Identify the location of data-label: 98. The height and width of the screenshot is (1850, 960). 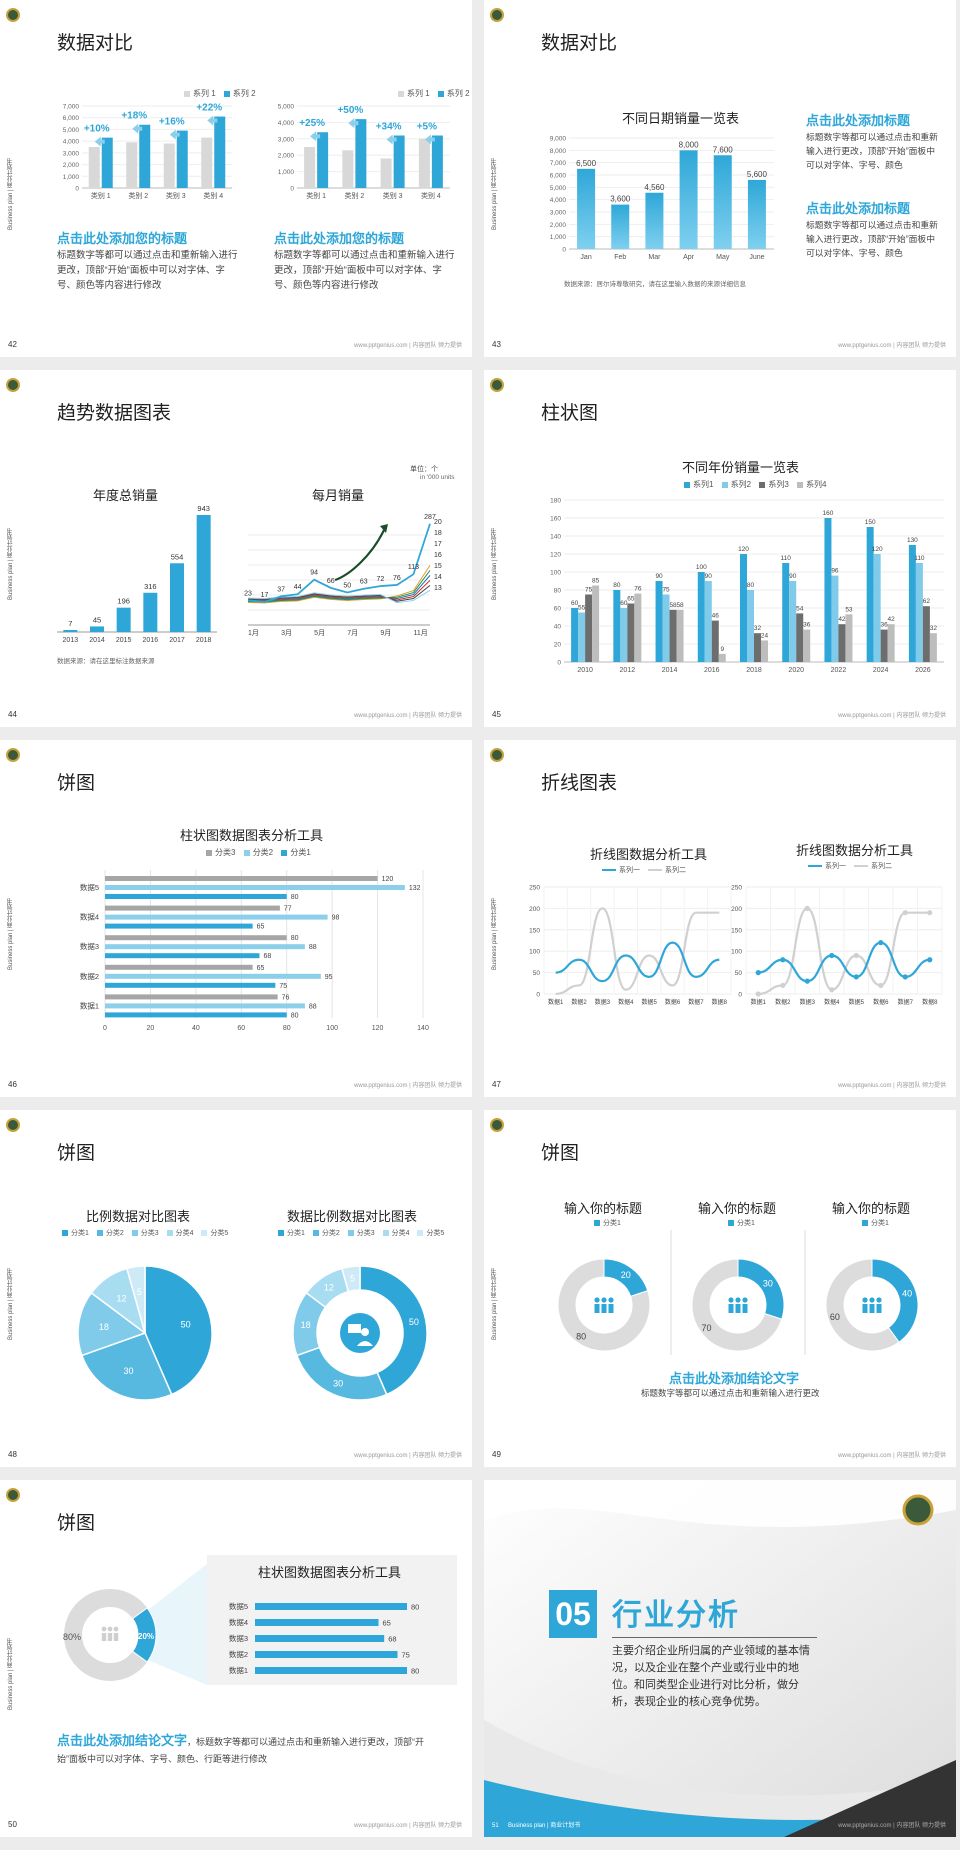
(336, 918).